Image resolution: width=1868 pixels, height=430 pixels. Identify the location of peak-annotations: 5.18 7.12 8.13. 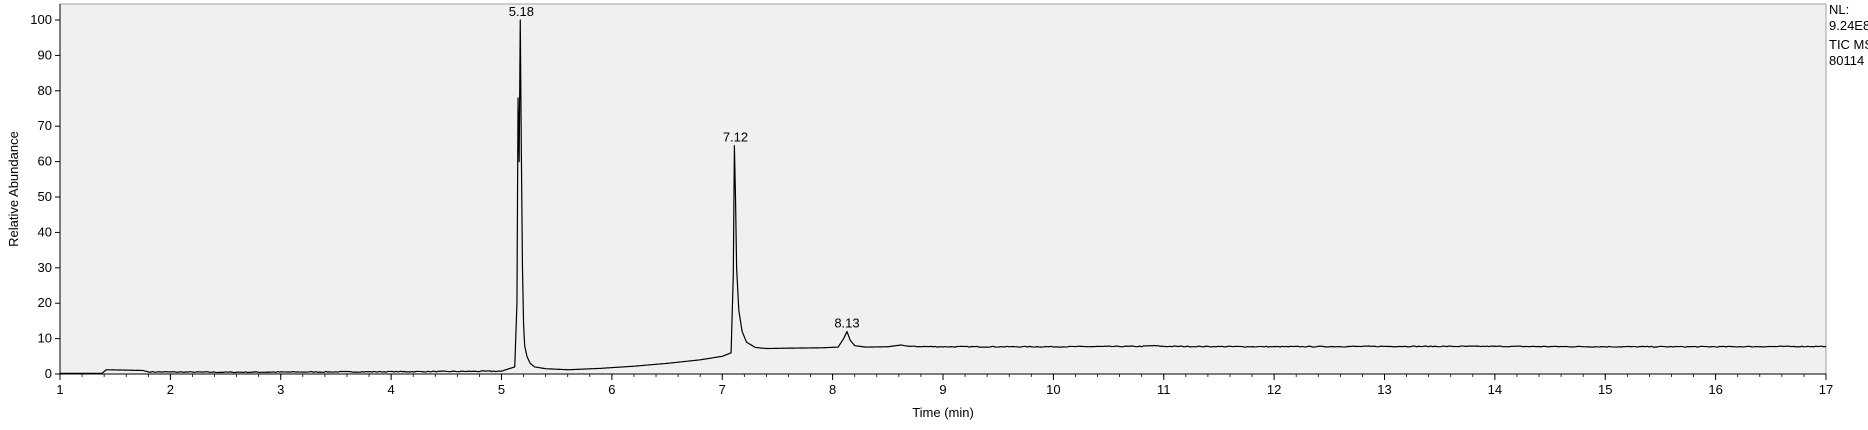
(684, 167).